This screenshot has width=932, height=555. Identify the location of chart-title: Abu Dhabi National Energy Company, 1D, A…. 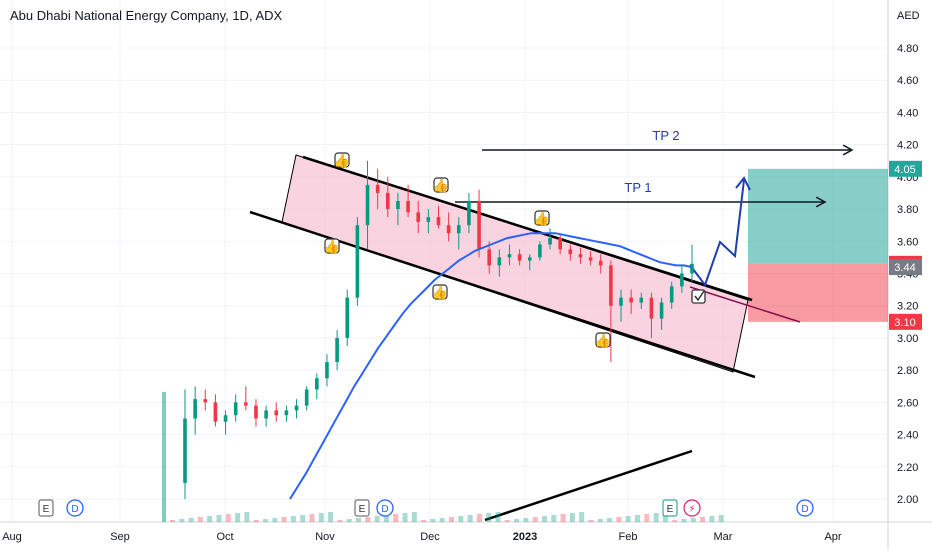
(146, 15).